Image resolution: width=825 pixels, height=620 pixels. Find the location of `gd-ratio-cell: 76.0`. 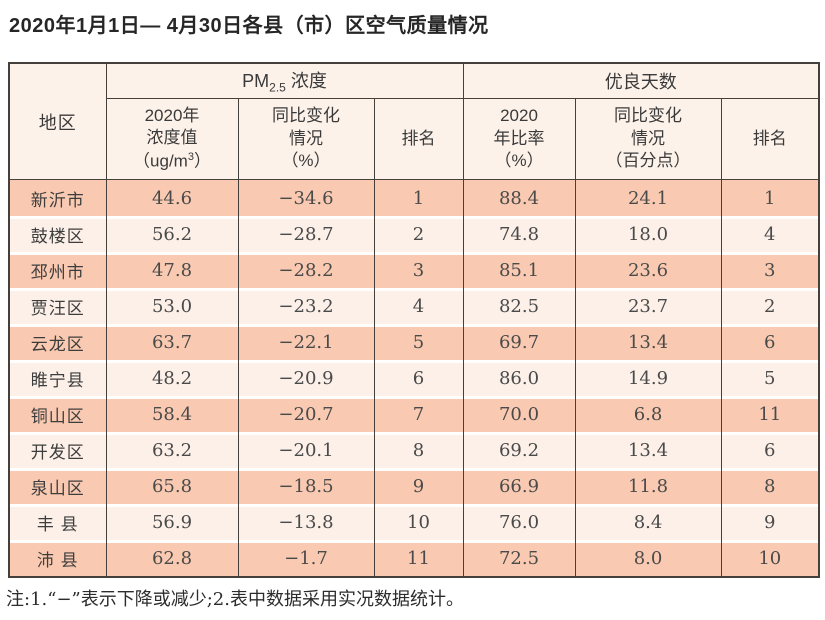

gd-ratio-cell: 76.0 is located at coordinates (519, 522).